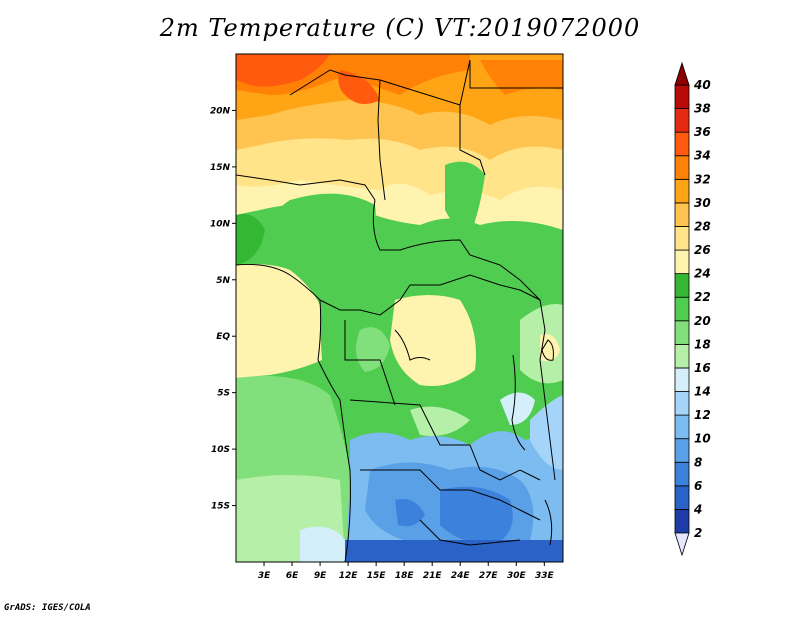 The width and height of the screenshot is (800, 618). Describe the element at coordinates (702, 392) in the screenshot. I see `colorbar-label: 14` at that location.